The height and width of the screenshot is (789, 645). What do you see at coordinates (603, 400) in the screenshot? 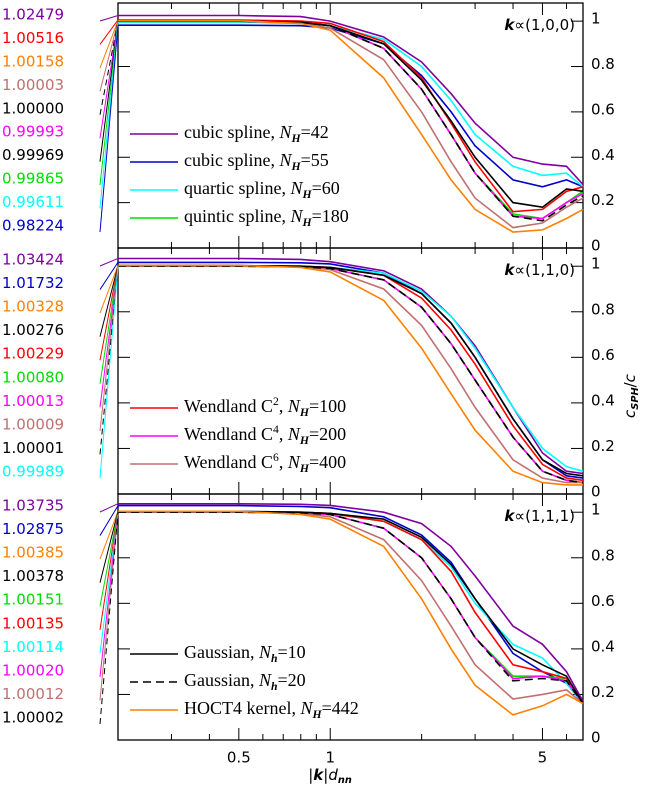
I see `y-tick-label: 0.4` at bounding box center [603, 400].